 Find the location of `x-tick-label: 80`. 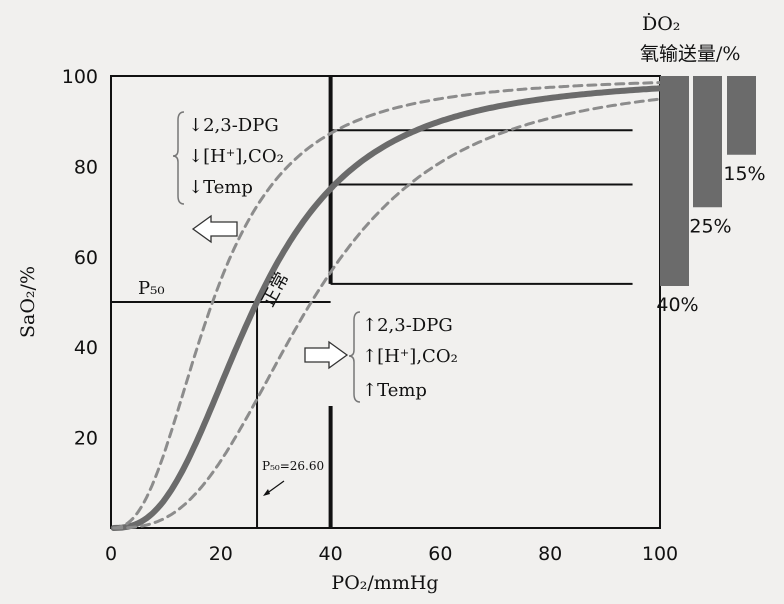

x-tick-label: 80 is located at coordinates (550, 554).